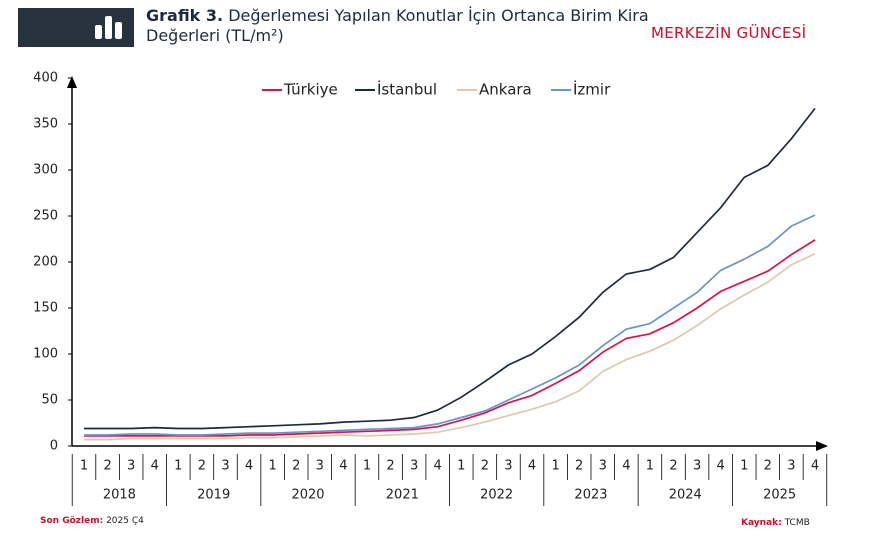 Image resolution: width=881 pixels, height=554 pixels. What do you see at coordinates (45, 170) in the screenshot?
I see `y-tick-label: 300` at bounding box center [45, 170].